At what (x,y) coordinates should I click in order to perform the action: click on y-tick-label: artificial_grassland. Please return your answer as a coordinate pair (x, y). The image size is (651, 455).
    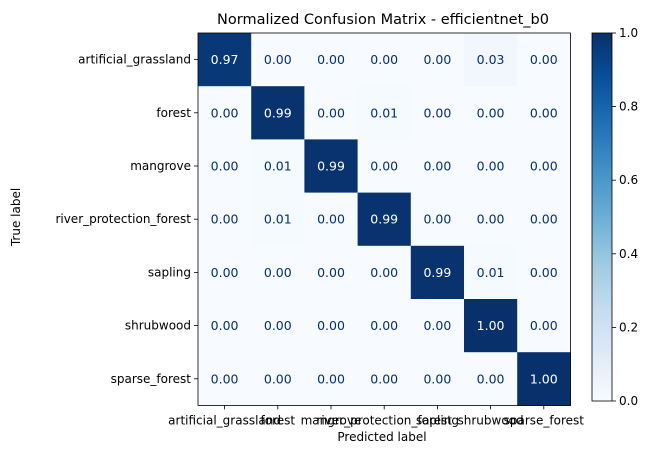
    Looking at the image, I should click on (134, 60).